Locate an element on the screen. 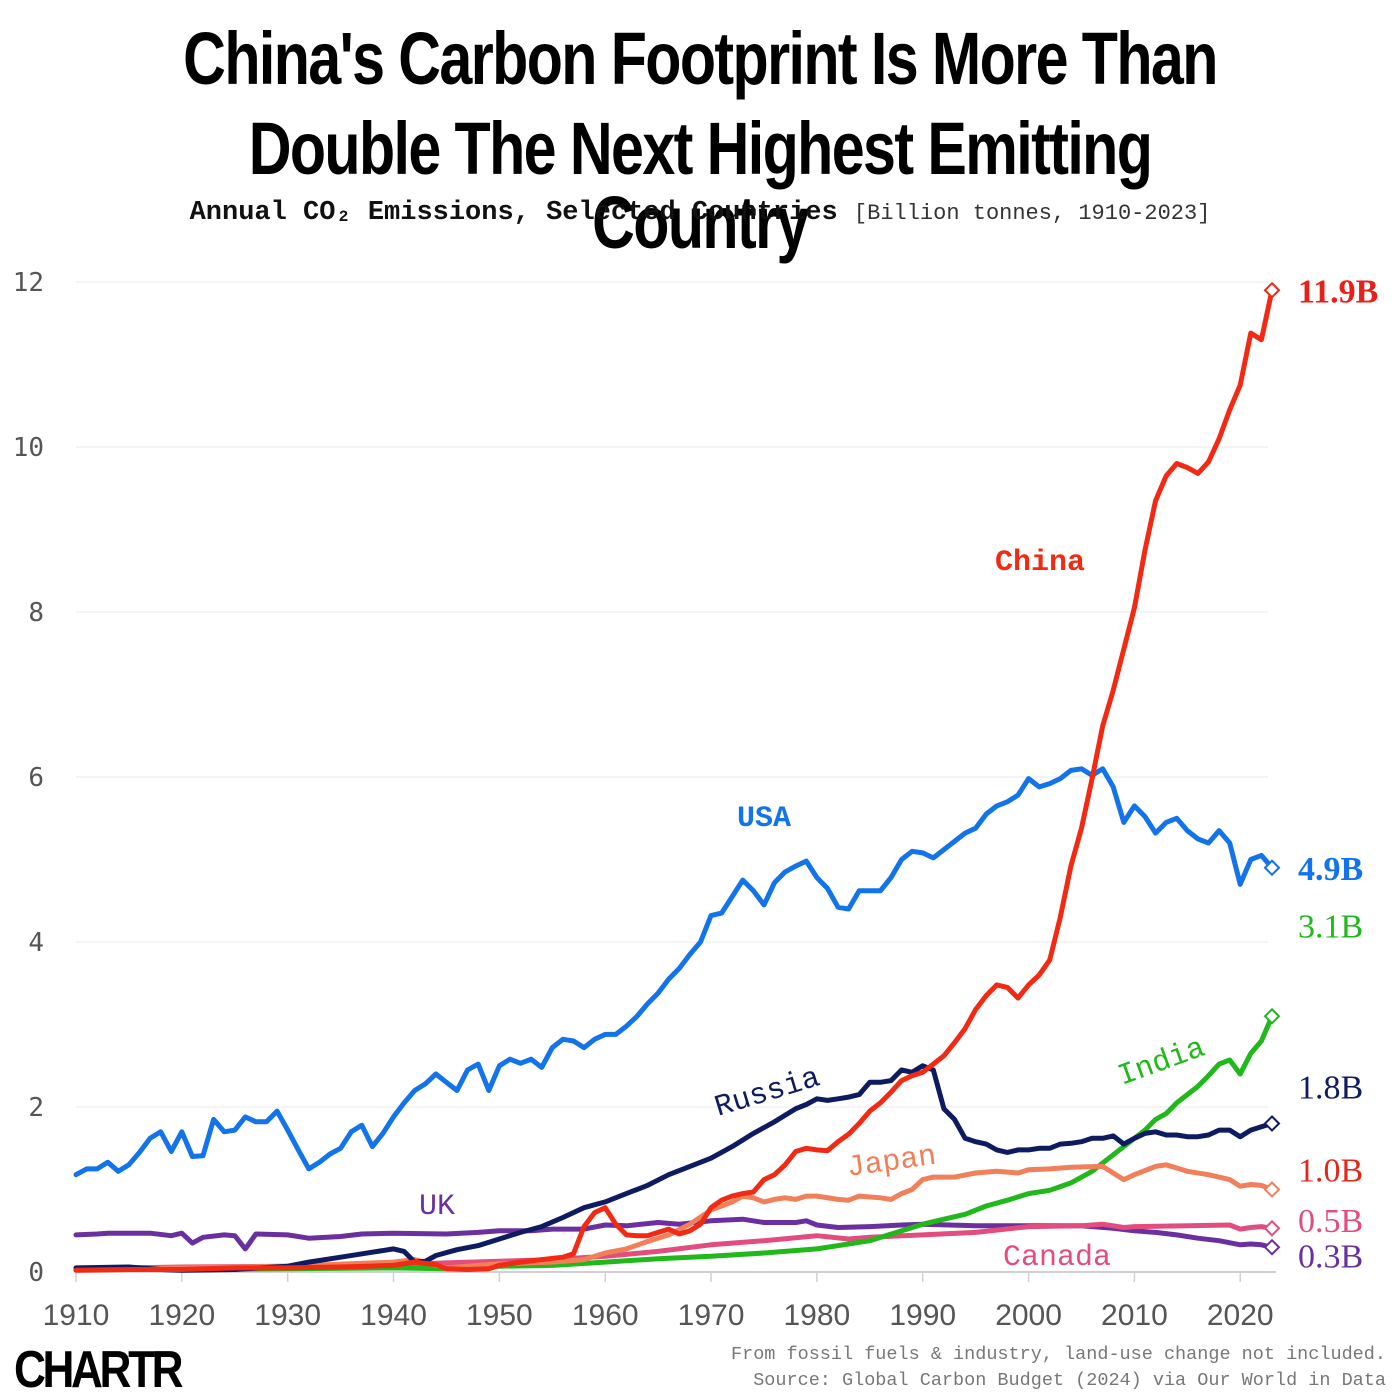 This screenshot has height=1400, width=1400. y-tick-label: 8 is located at coordinates (36, 613).